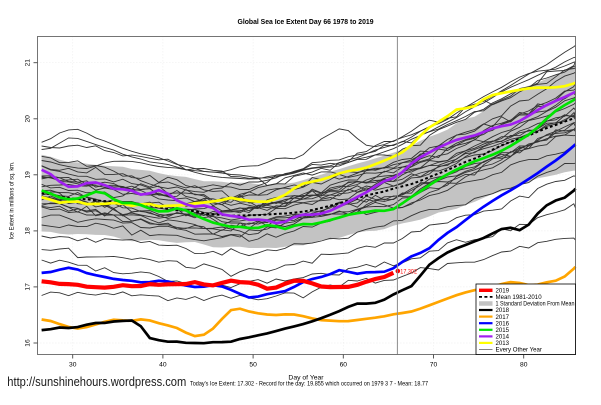 Image resolution: width=601 pixels, height=405 pixels. What do you see at coordinates (344, 365) in the screenshot?
I see `svg-text: 60` at bounding box center [344, 365].